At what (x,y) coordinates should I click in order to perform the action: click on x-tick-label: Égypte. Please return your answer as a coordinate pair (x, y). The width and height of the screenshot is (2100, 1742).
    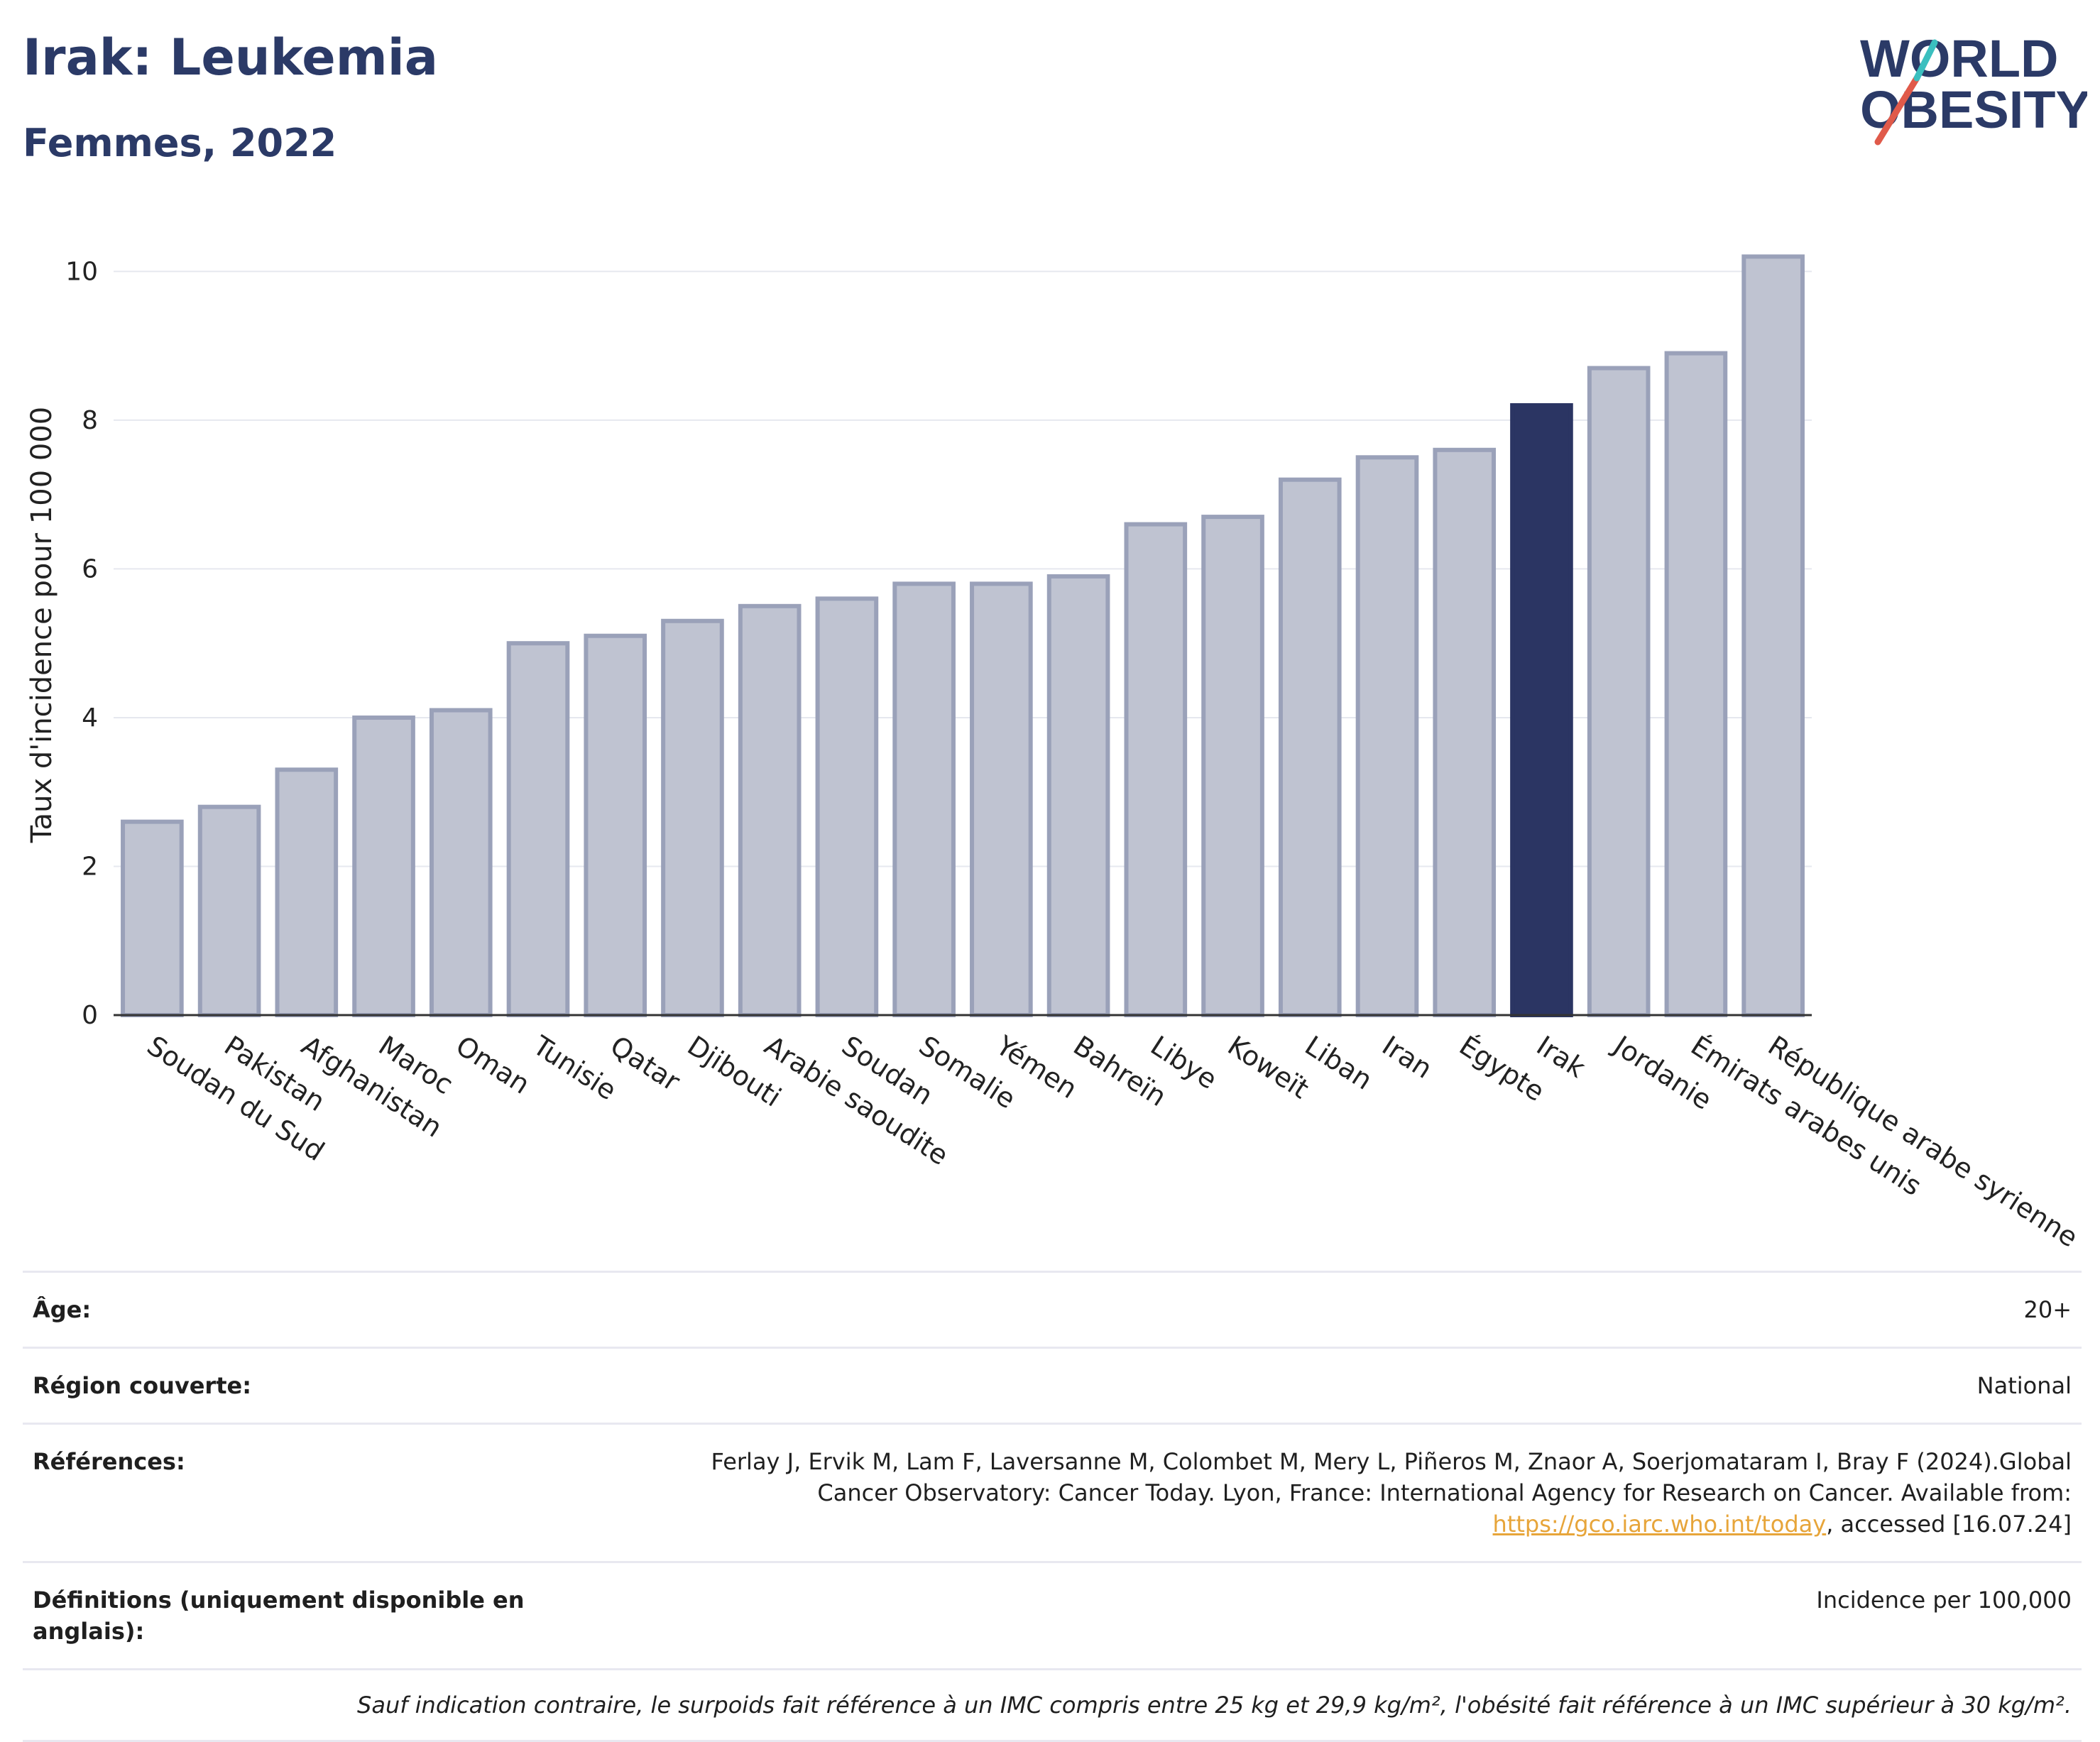
    Looking at the image, I should click on (1502, 1068).